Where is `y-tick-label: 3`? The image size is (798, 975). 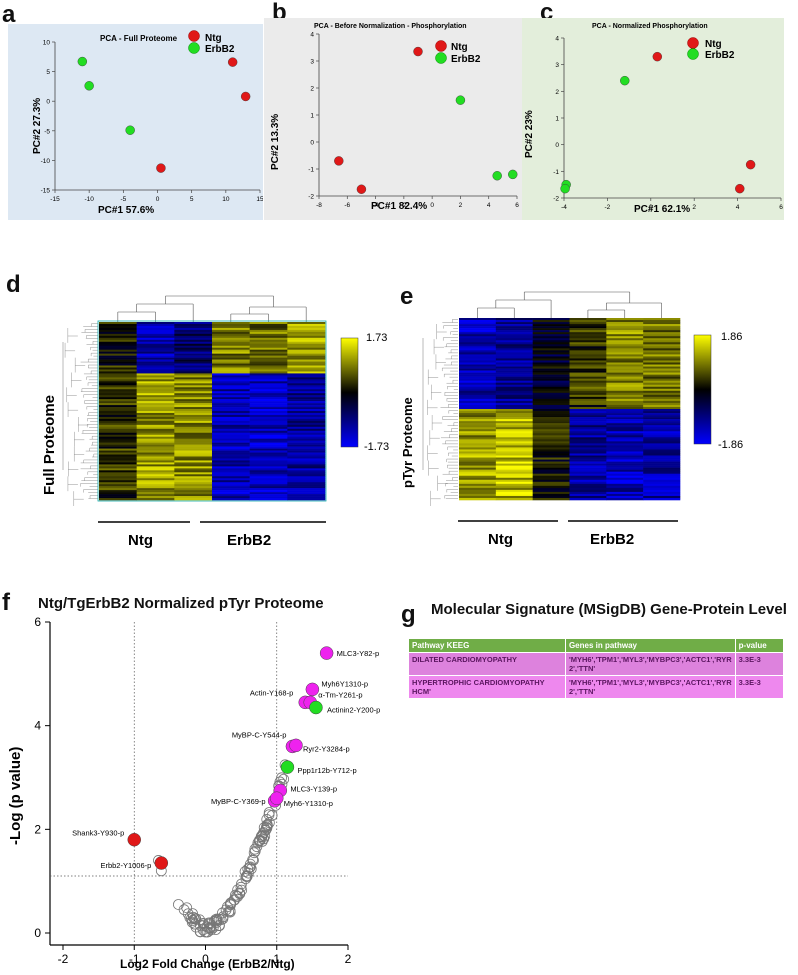
y-tick-label: 3 is located at coordinates (557, 65).